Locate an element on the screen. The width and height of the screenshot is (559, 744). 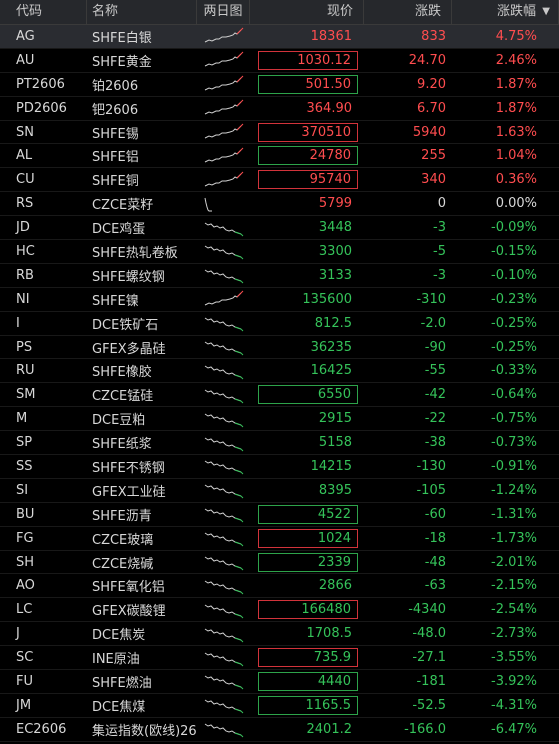
header-name: 名称 is located at coordinates (142, 12).